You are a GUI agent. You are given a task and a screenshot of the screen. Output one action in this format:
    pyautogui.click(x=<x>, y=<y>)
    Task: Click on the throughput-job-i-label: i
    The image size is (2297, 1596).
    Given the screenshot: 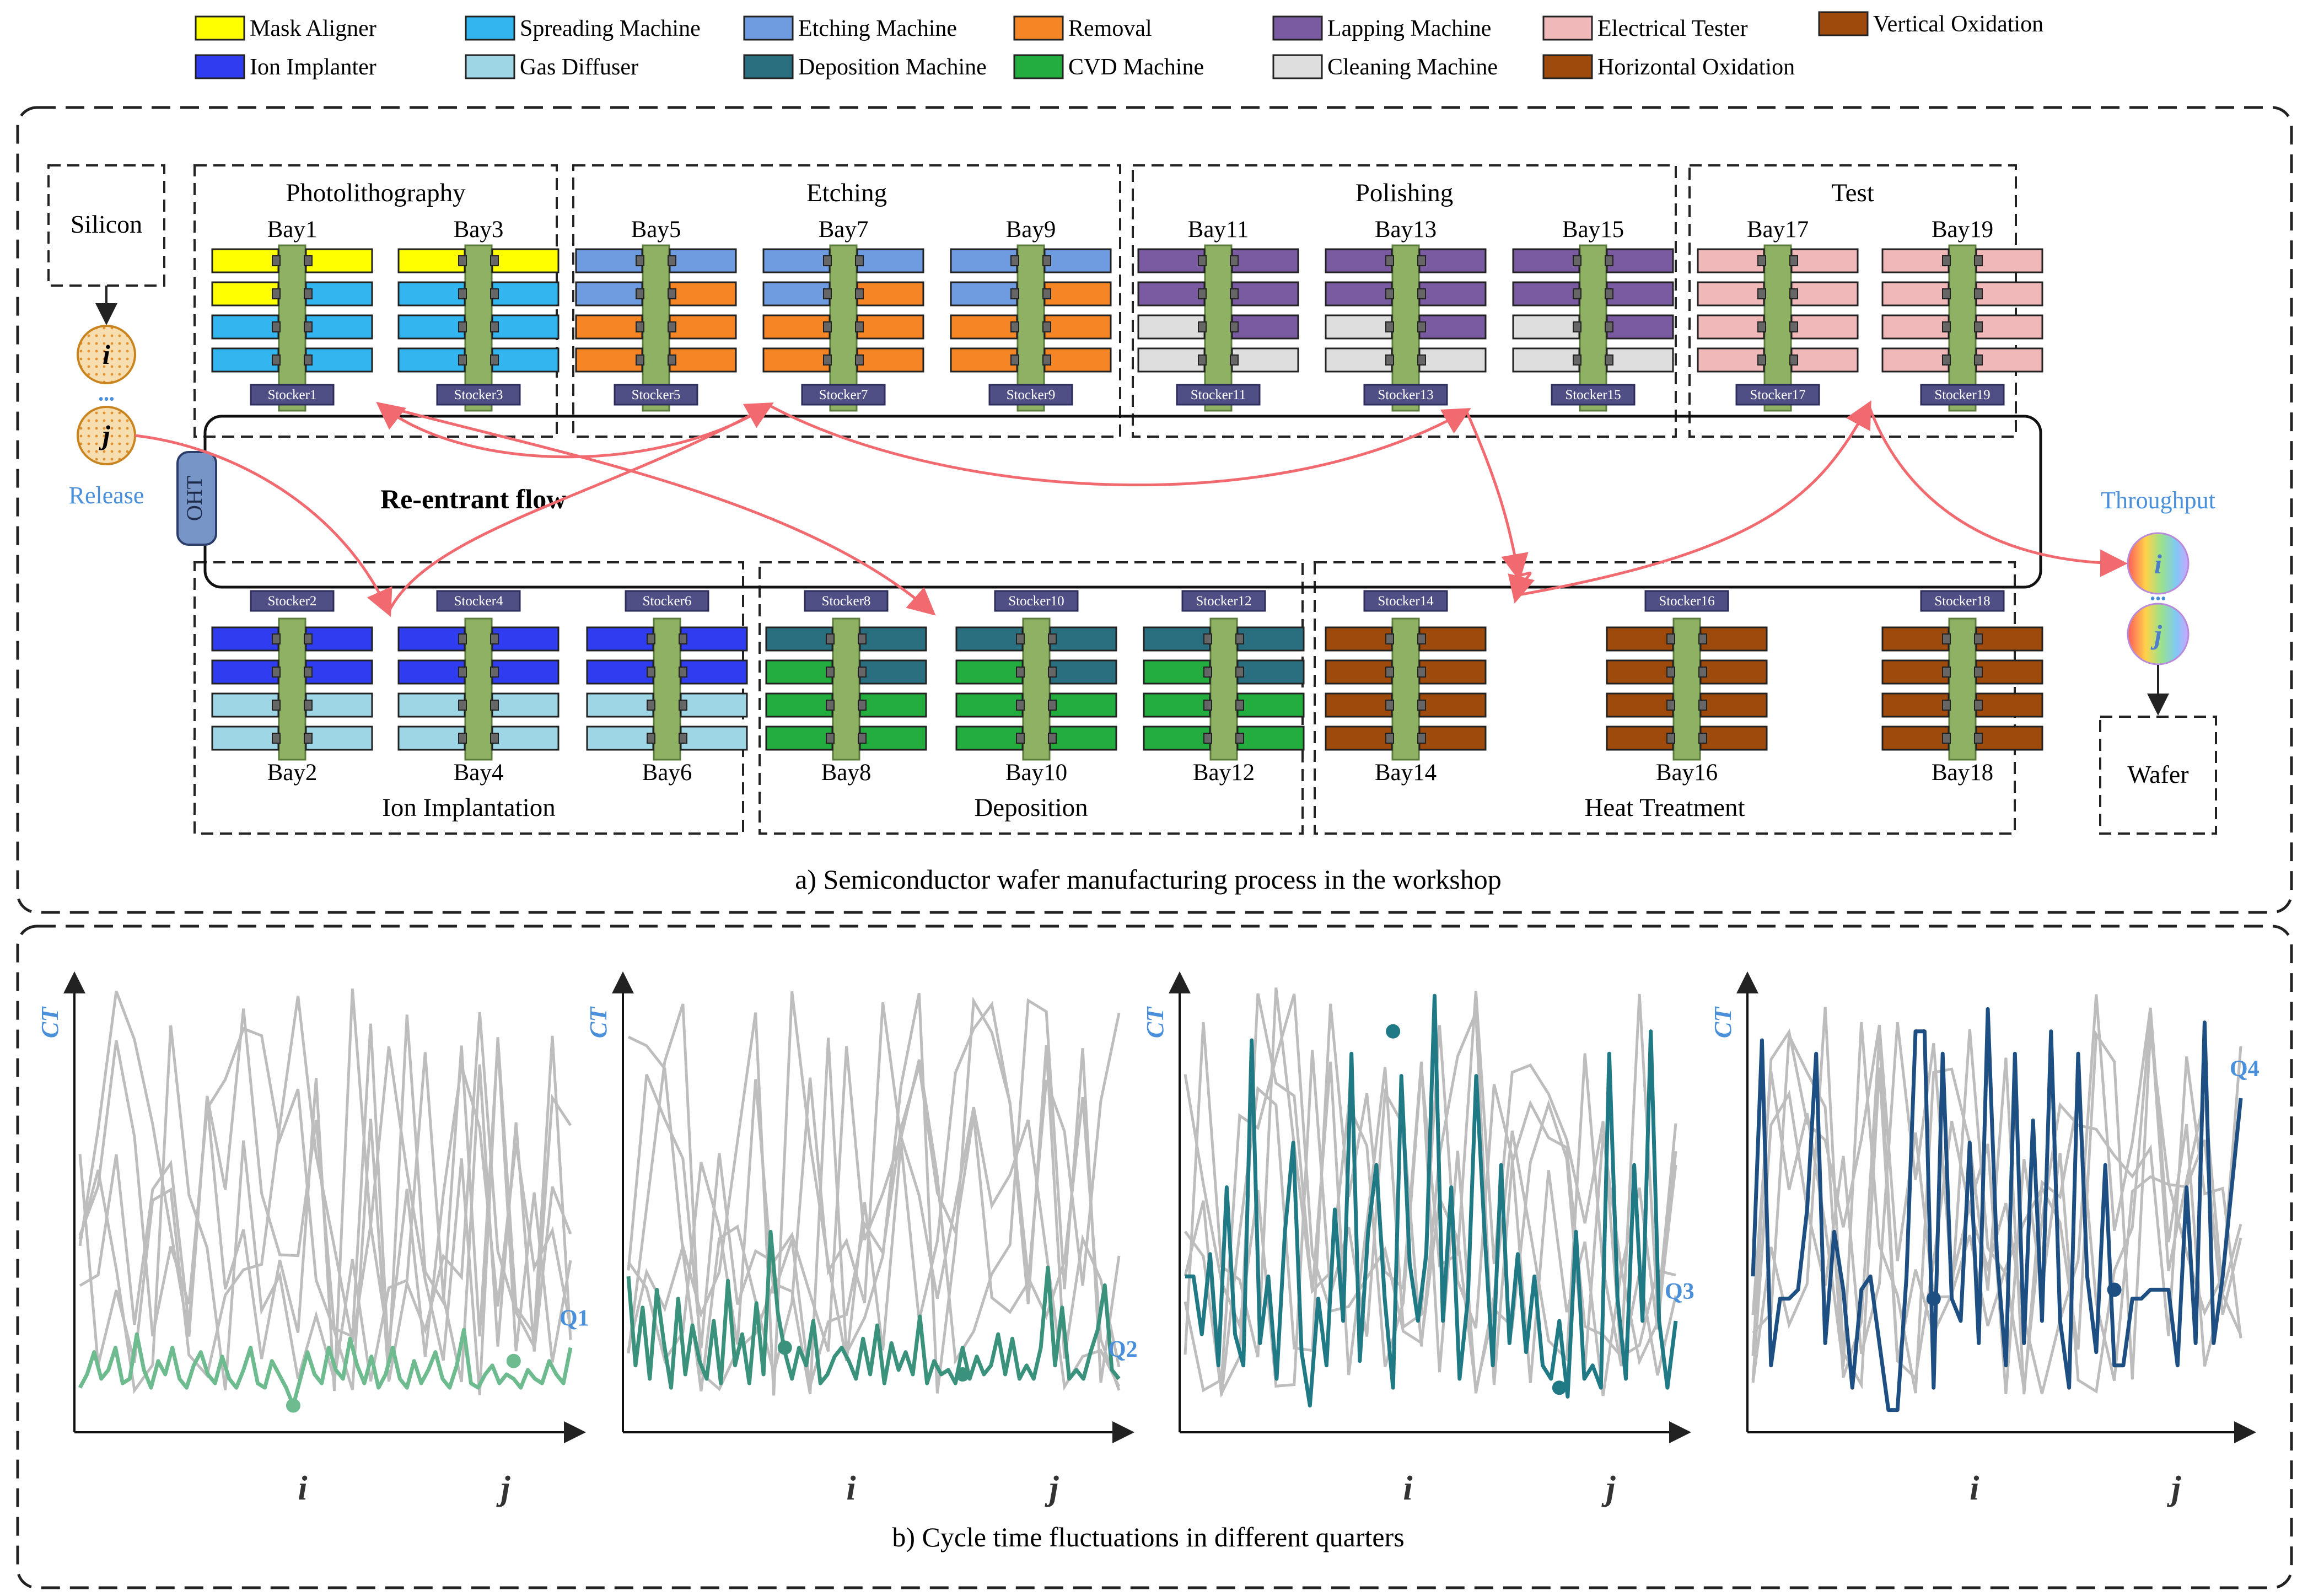 What is the action you would take?
    pyautogui.click(x=2158, y=564)
    